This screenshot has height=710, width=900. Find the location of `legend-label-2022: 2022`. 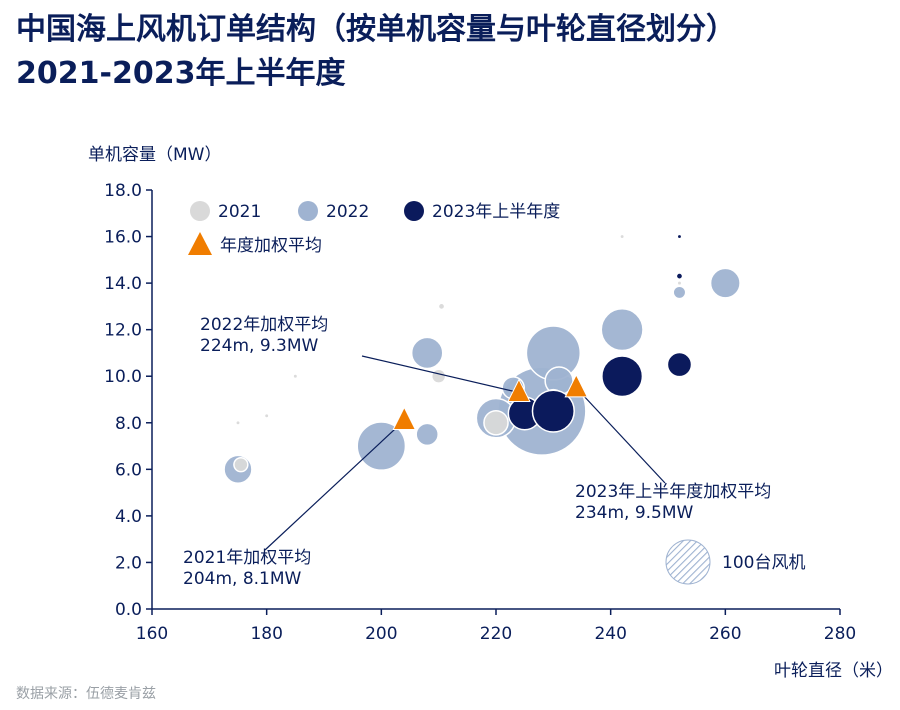

legend-label-2022: 2022 is located at coordinates (347, 212).